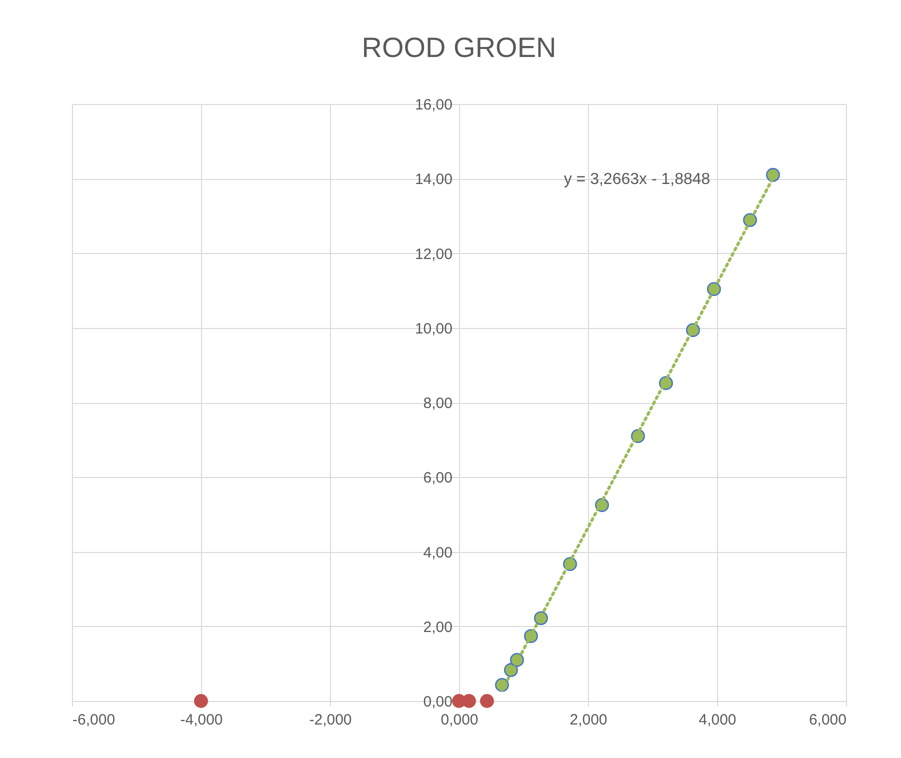 This screenshot has height=758, width=901. Describe the element at coordinates (437, 403) in the screenshot. I see `y-tick-label: 8,00` at that location.